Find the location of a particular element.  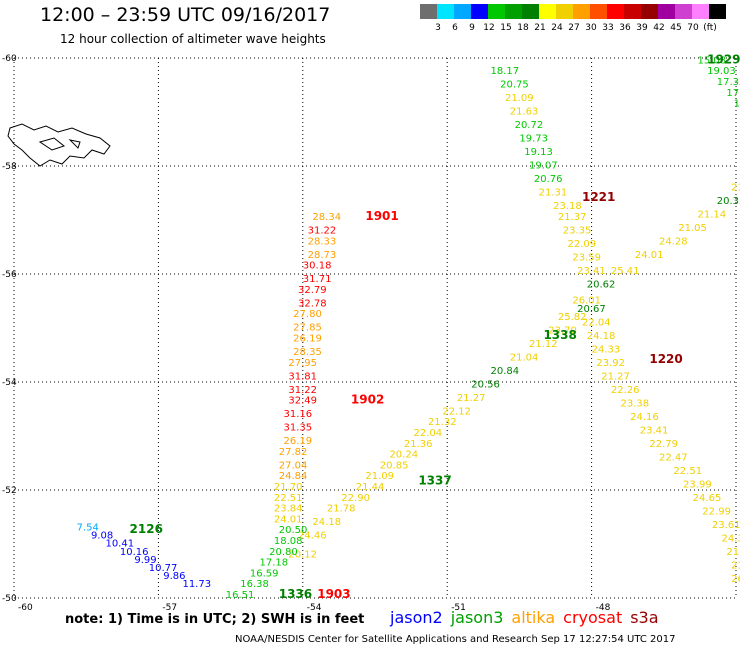

colorbar-label: 21 is located at coordinates (540, 28).